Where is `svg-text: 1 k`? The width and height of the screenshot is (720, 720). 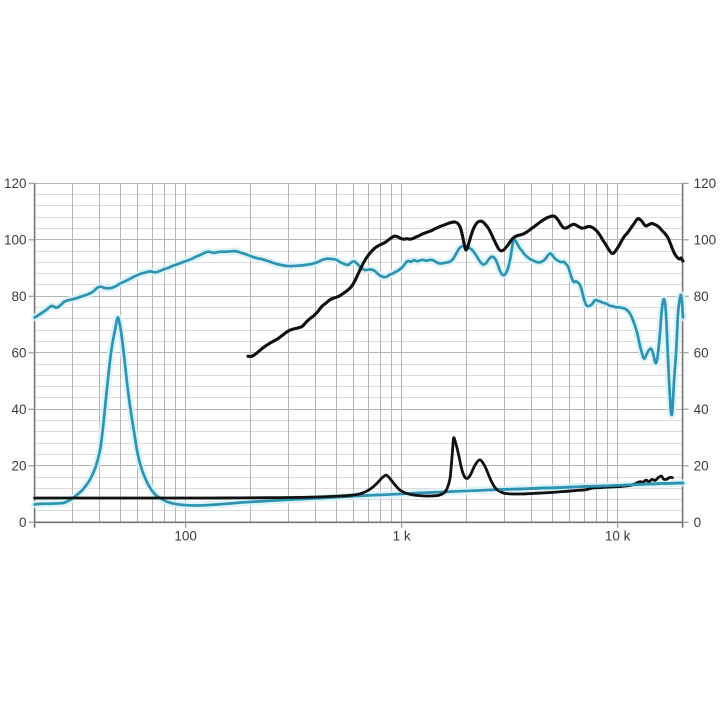
svg-text: 1 k is located at coordinates (402, 536).